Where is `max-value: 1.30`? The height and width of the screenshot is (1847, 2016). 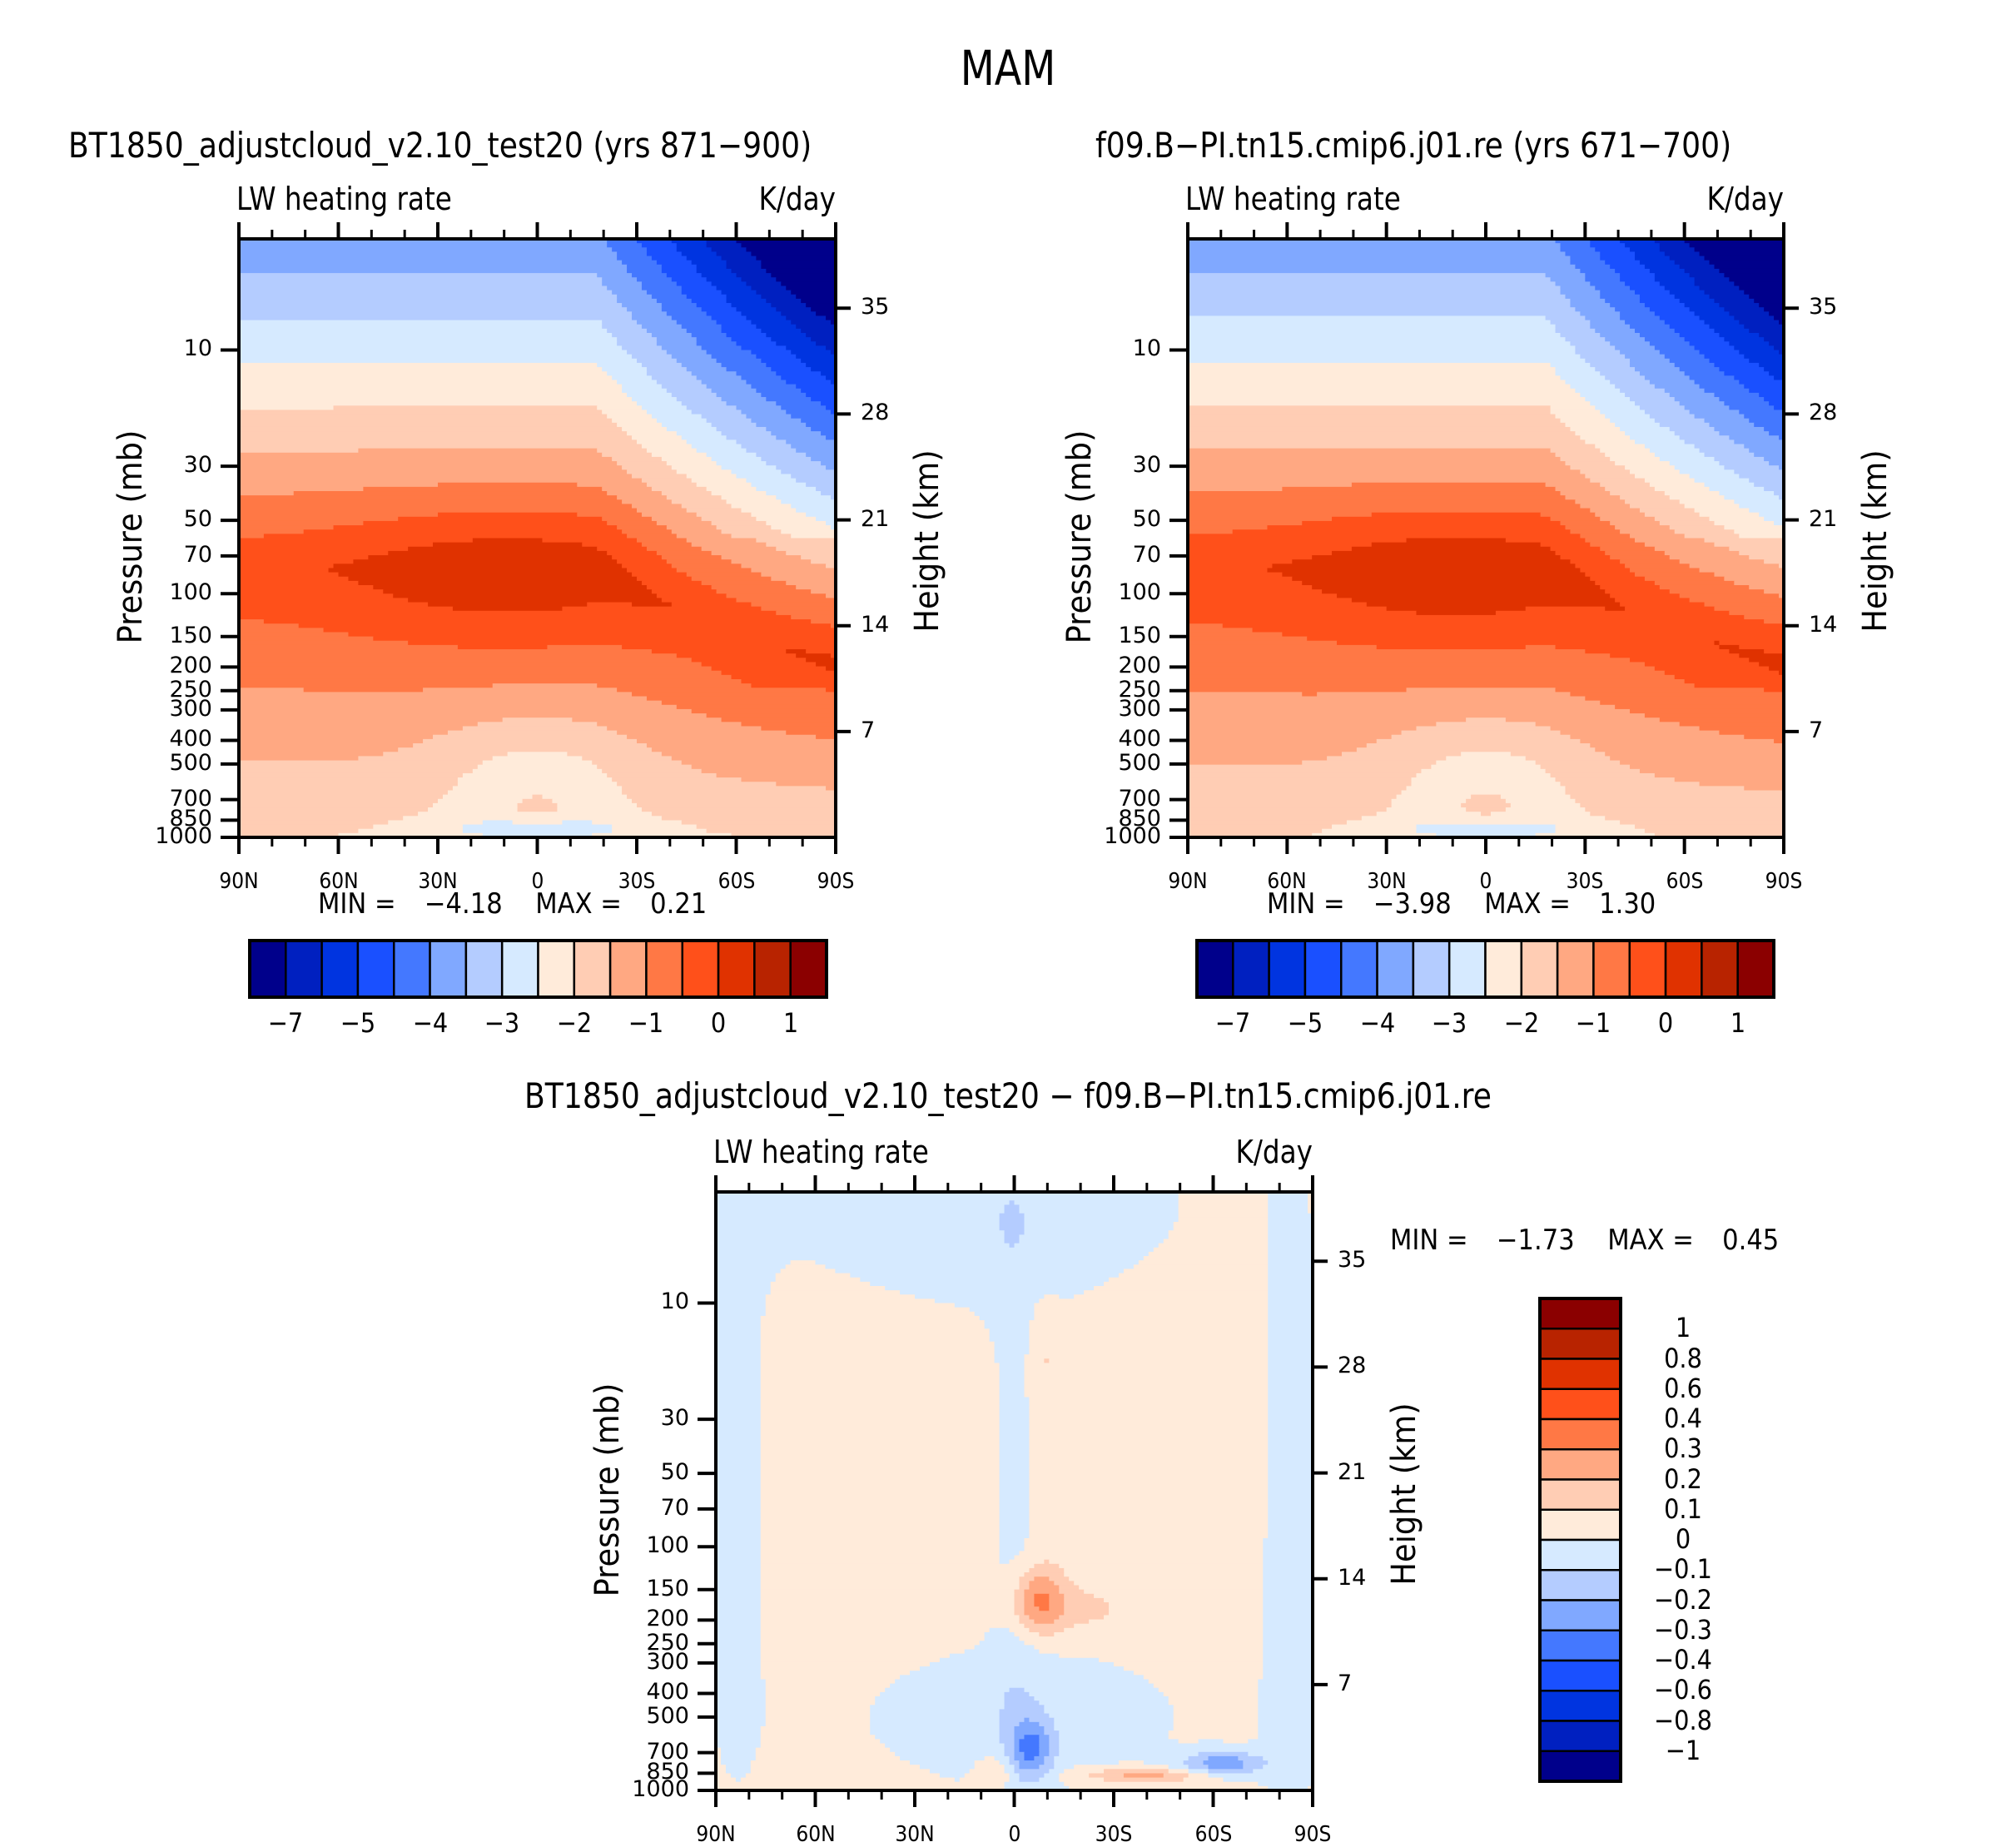
max-value: 1.30 is located at coordinates (1627, 904).